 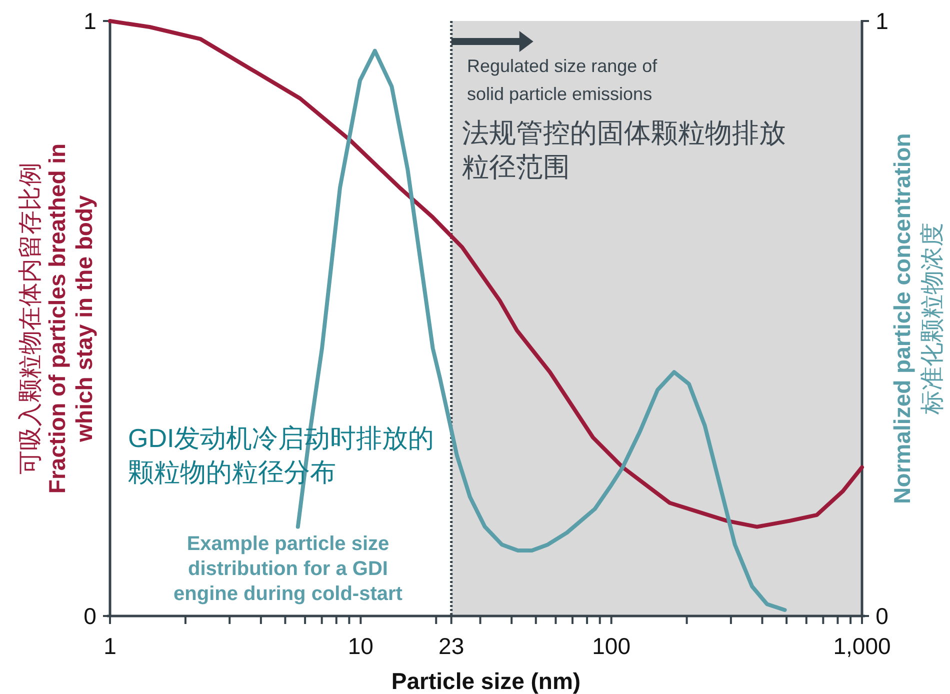 I want to click on x-tick-label: 1, so click(x=110, y=646).